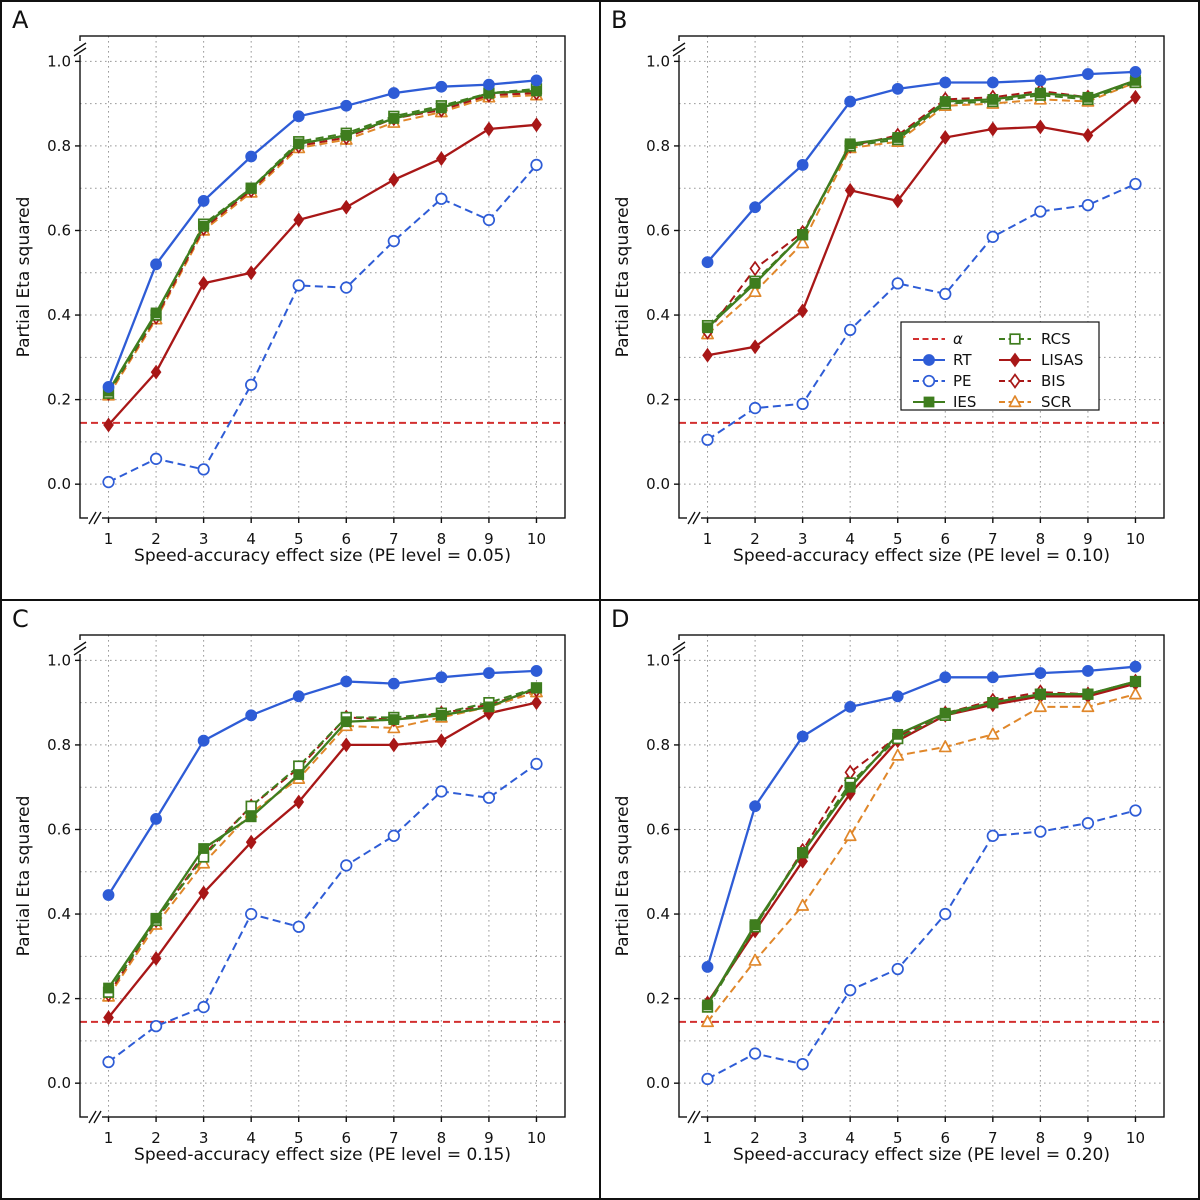 The width and height of the screenshot is (1200, 1200). Describe the element at coordinates (964, 402) in the screenshot. I see `svg-text: IES` at that location.